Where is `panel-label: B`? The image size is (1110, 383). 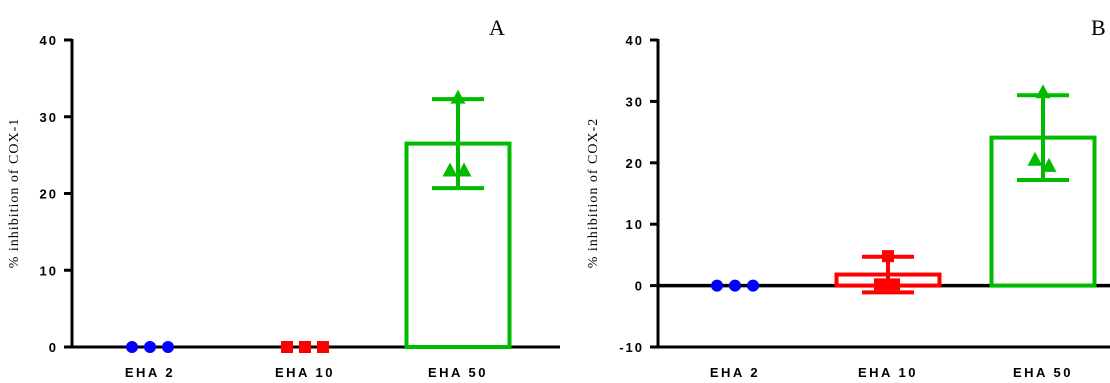 panel-label: B is located at coordinates (1098, 27).